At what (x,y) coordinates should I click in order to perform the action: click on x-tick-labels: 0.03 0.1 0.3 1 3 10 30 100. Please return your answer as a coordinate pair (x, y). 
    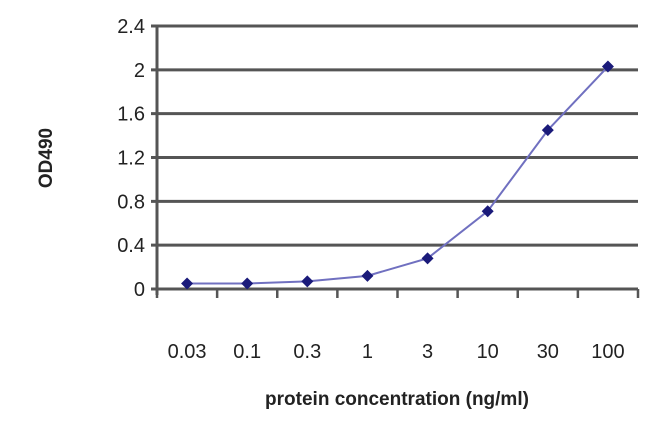
    Looking at the image, I should click on (396, 352).